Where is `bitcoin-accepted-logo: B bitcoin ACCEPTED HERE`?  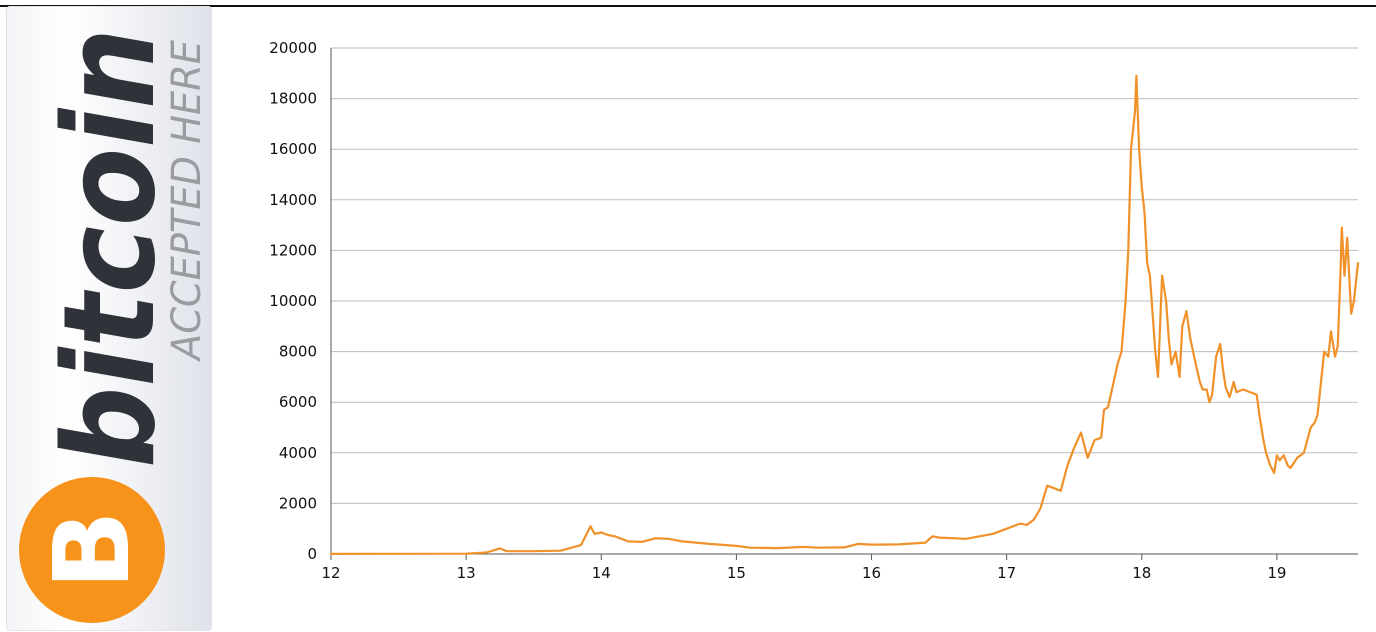
bitcoin-accepted-logo: B bitcoin ACCEPTED HERE is located at coordinates (109, 318).